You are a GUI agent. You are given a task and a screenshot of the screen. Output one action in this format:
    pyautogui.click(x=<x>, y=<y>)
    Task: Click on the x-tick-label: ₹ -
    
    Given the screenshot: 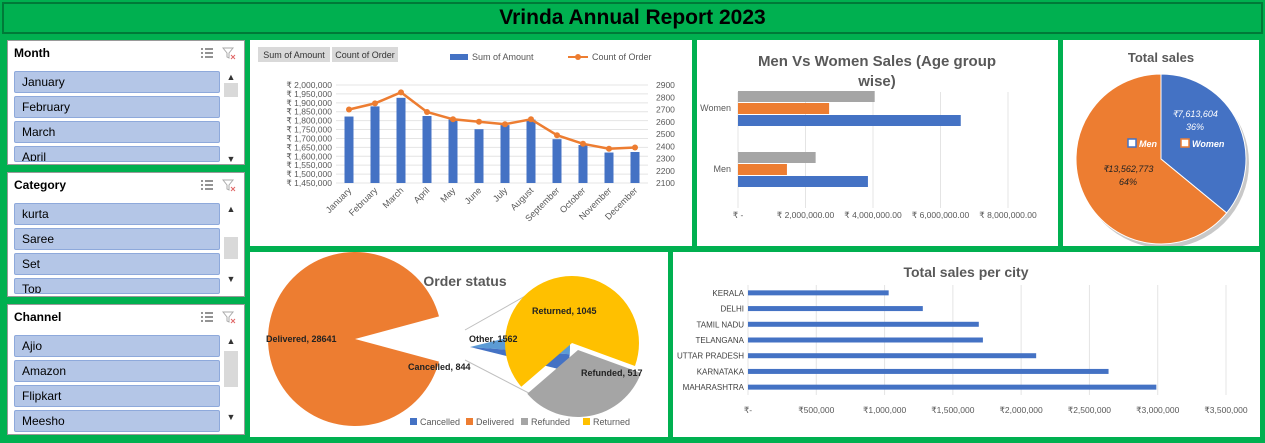 What is the action you would take?
    pyautogui.click(x=738, y=215)
    